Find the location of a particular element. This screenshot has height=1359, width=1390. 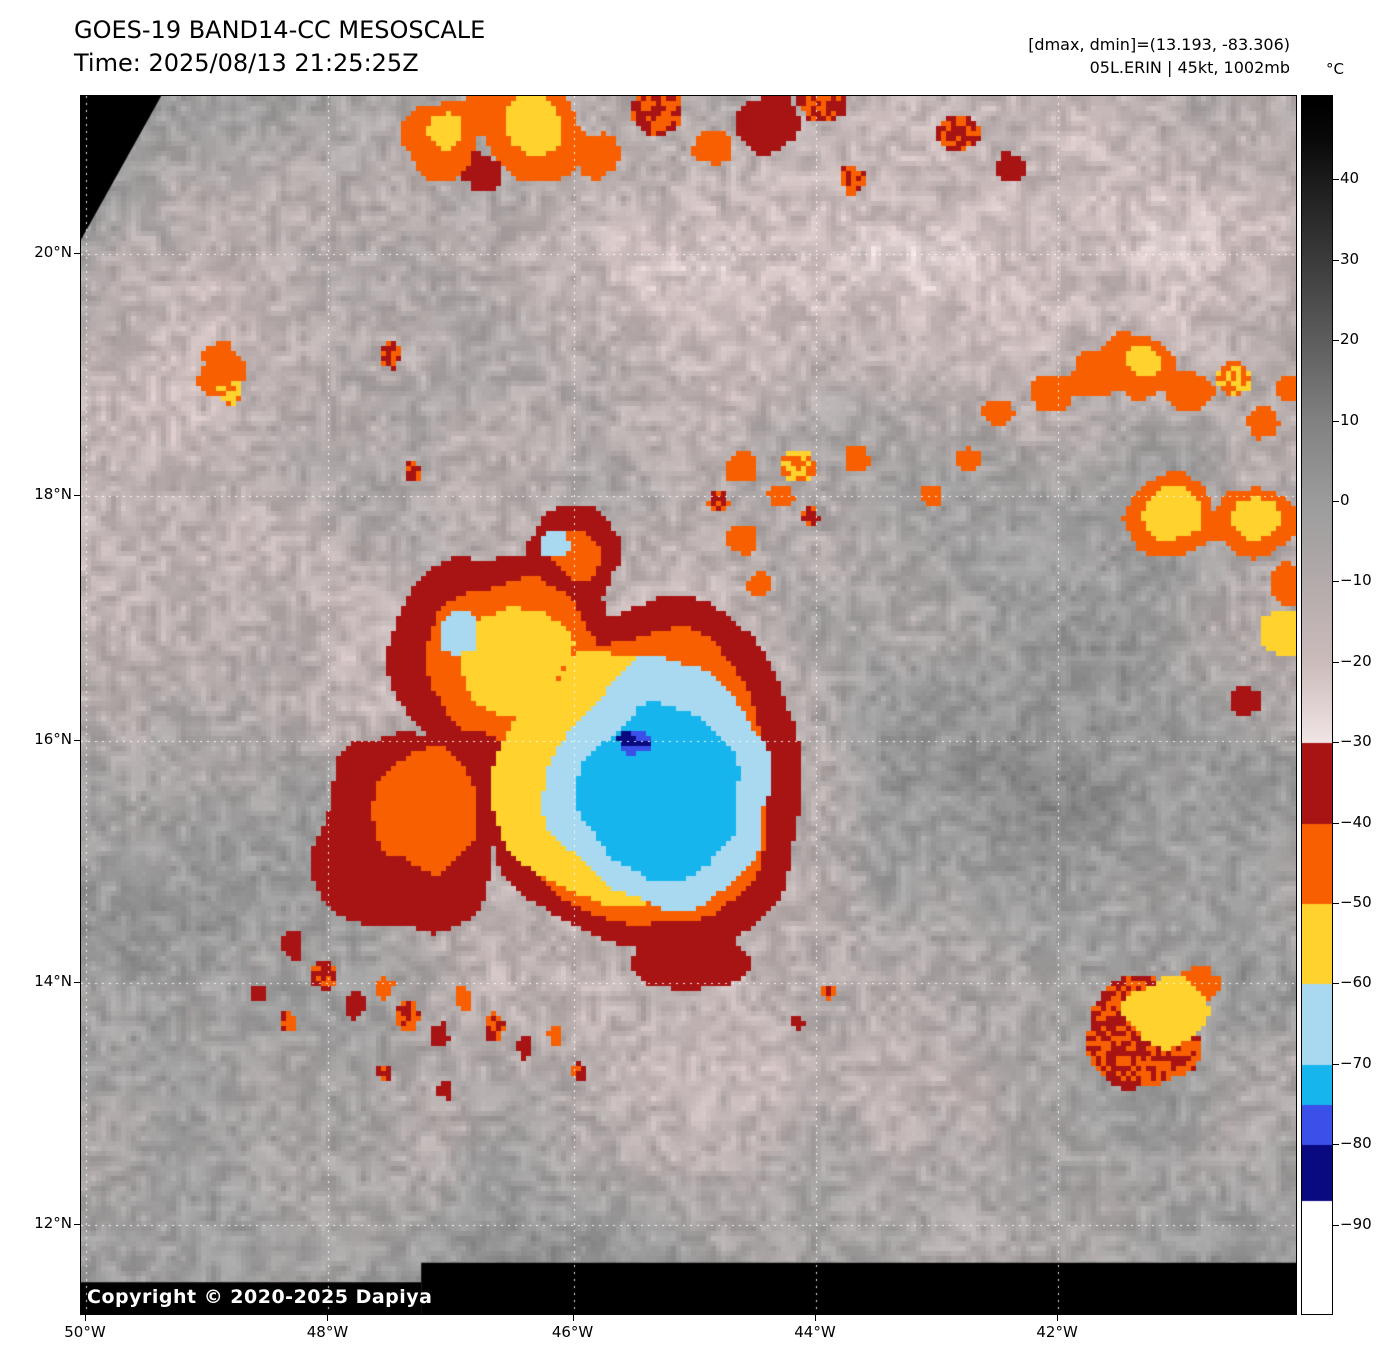

lat-tick-label: 18°N is located at coordinates (53, 493).